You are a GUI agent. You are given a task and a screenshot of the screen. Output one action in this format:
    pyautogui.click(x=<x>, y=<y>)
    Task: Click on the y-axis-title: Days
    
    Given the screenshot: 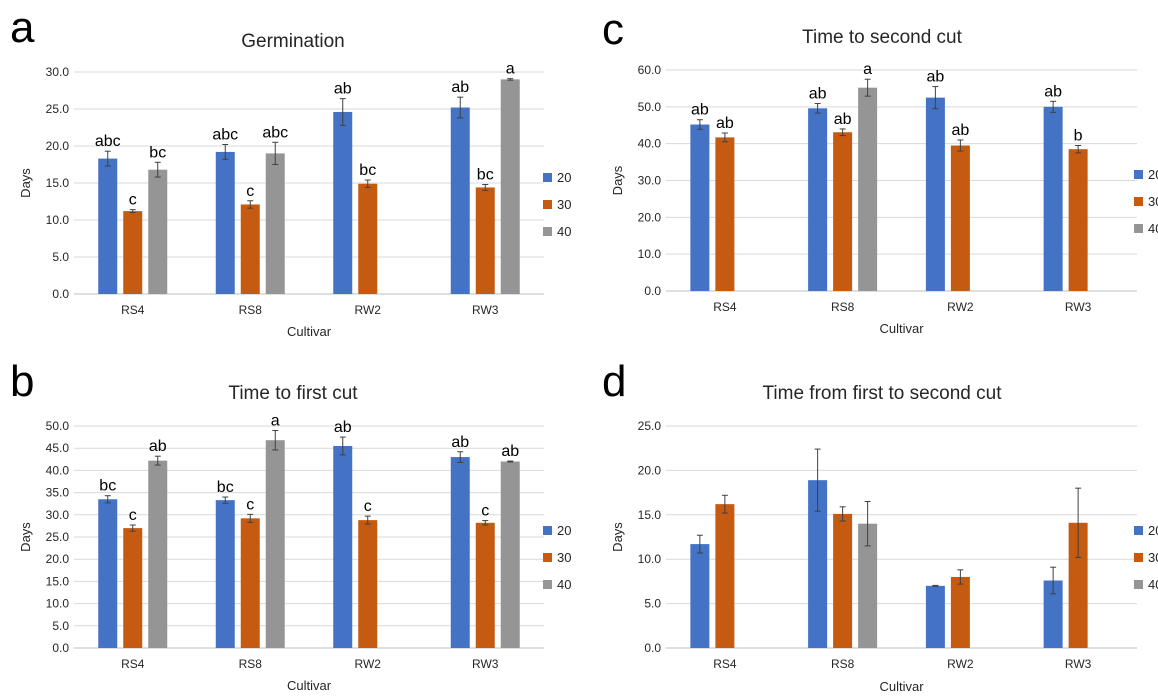 What is the action you would take?
    pyautogui.click(x=617, y=537)
    